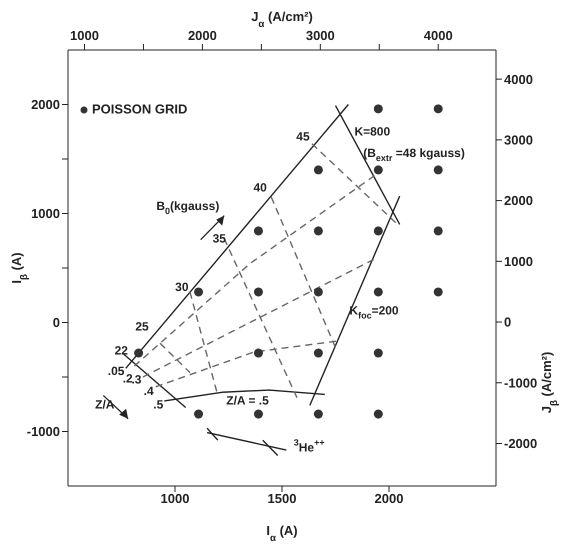  What do you see at coordinates (518, 140) in the screenshot?
I see `y2-tick-label: 3000` at bounding box center [518, 140].